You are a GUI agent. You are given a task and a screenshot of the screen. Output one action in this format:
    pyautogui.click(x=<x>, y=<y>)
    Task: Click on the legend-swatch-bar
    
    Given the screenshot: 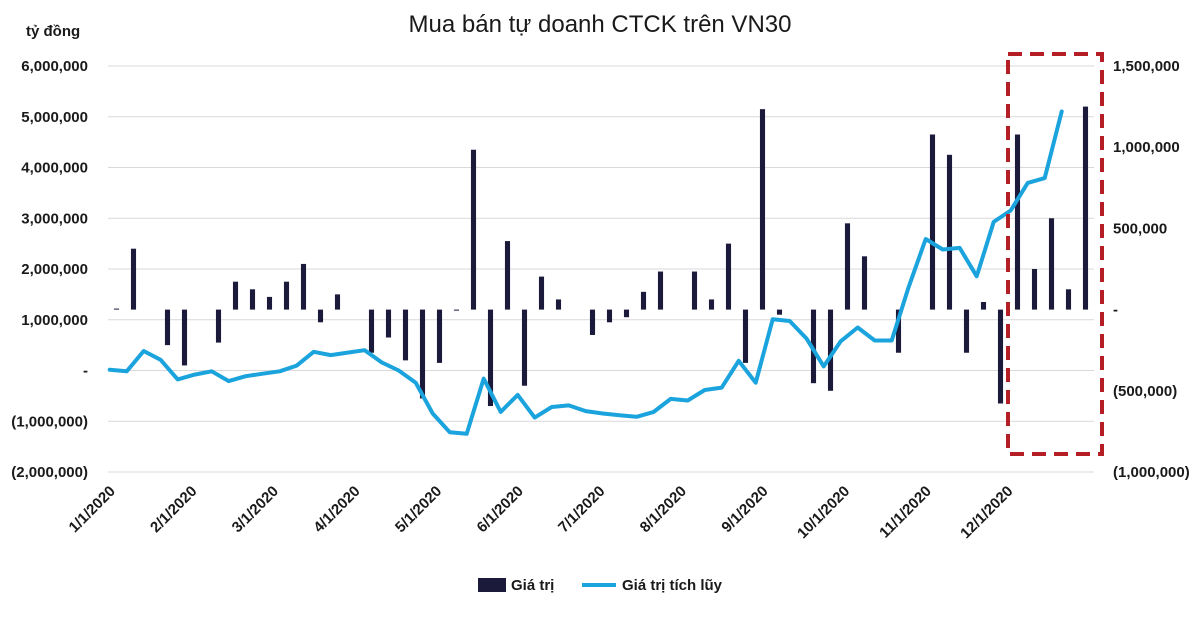 What is the action you would take?
    pyautogui.click(x=492, y=585)
    